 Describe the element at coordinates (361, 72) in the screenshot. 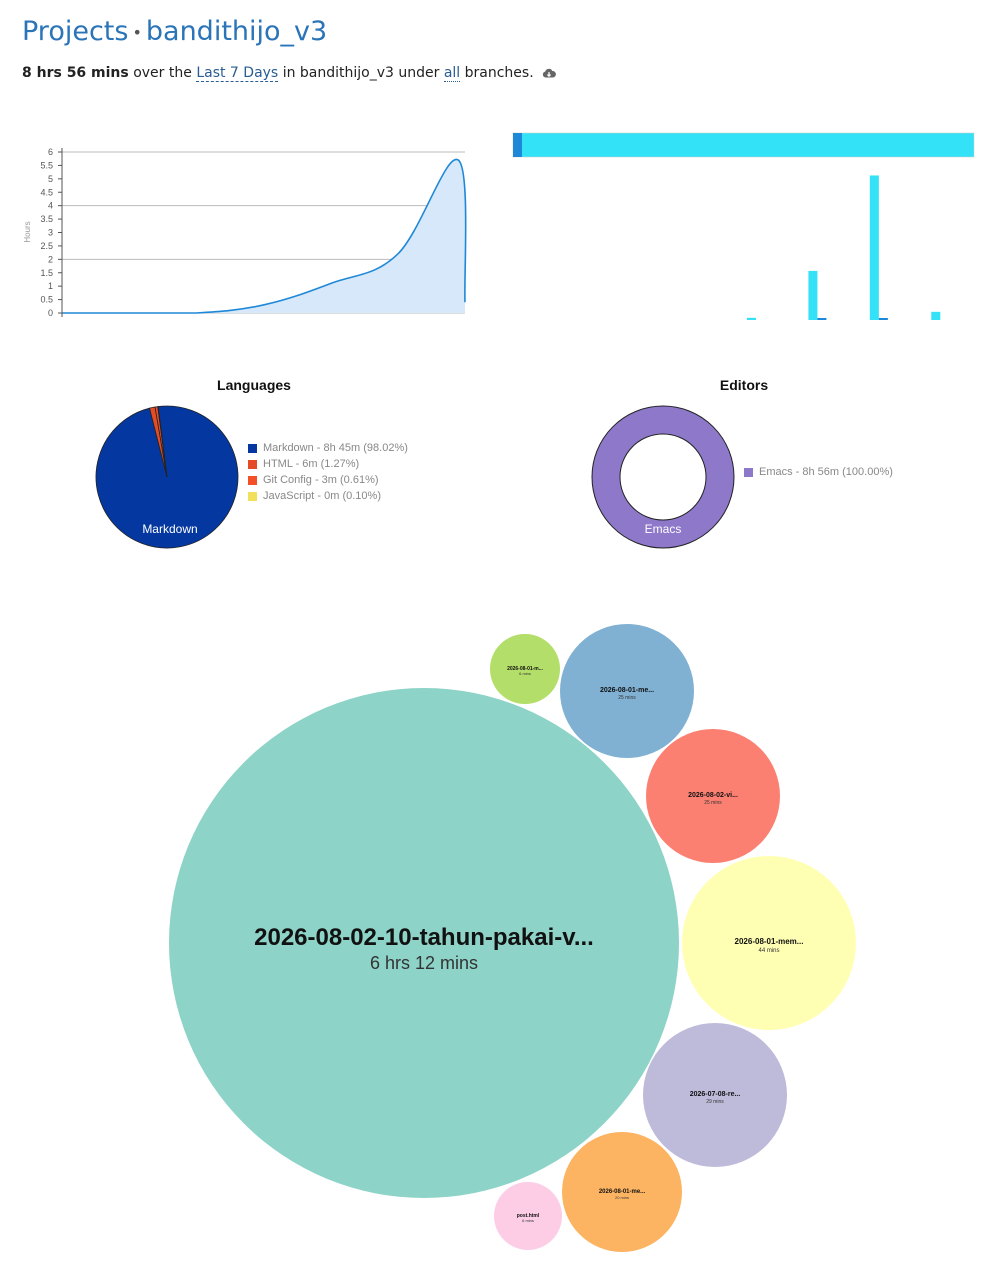

I see `summary-text-in: in bandithijo_v3 under` at that location.